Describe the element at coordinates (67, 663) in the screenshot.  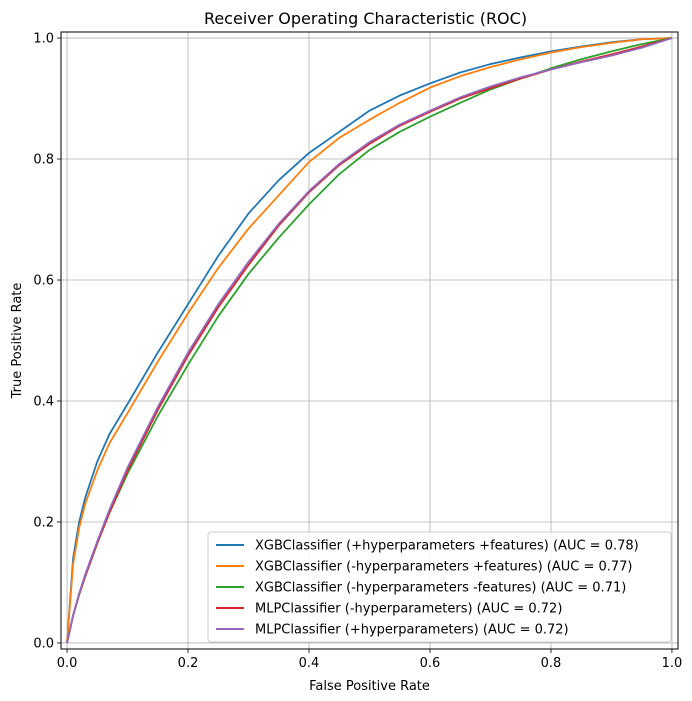
I see `x-tick-label: 0.0` at that location.